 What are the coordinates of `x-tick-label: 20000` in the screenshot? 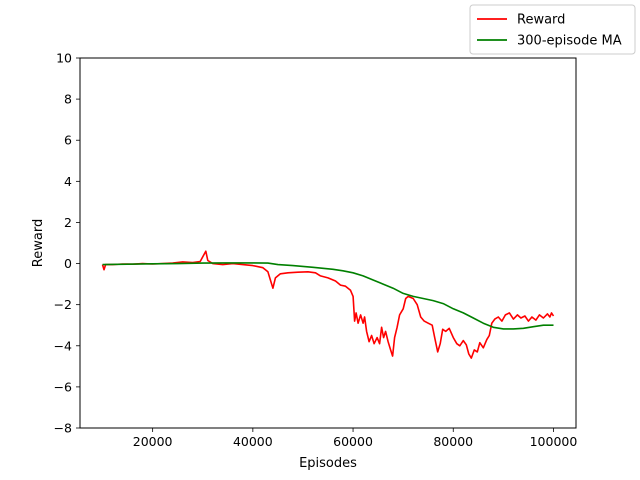 It's located at (153, 441).